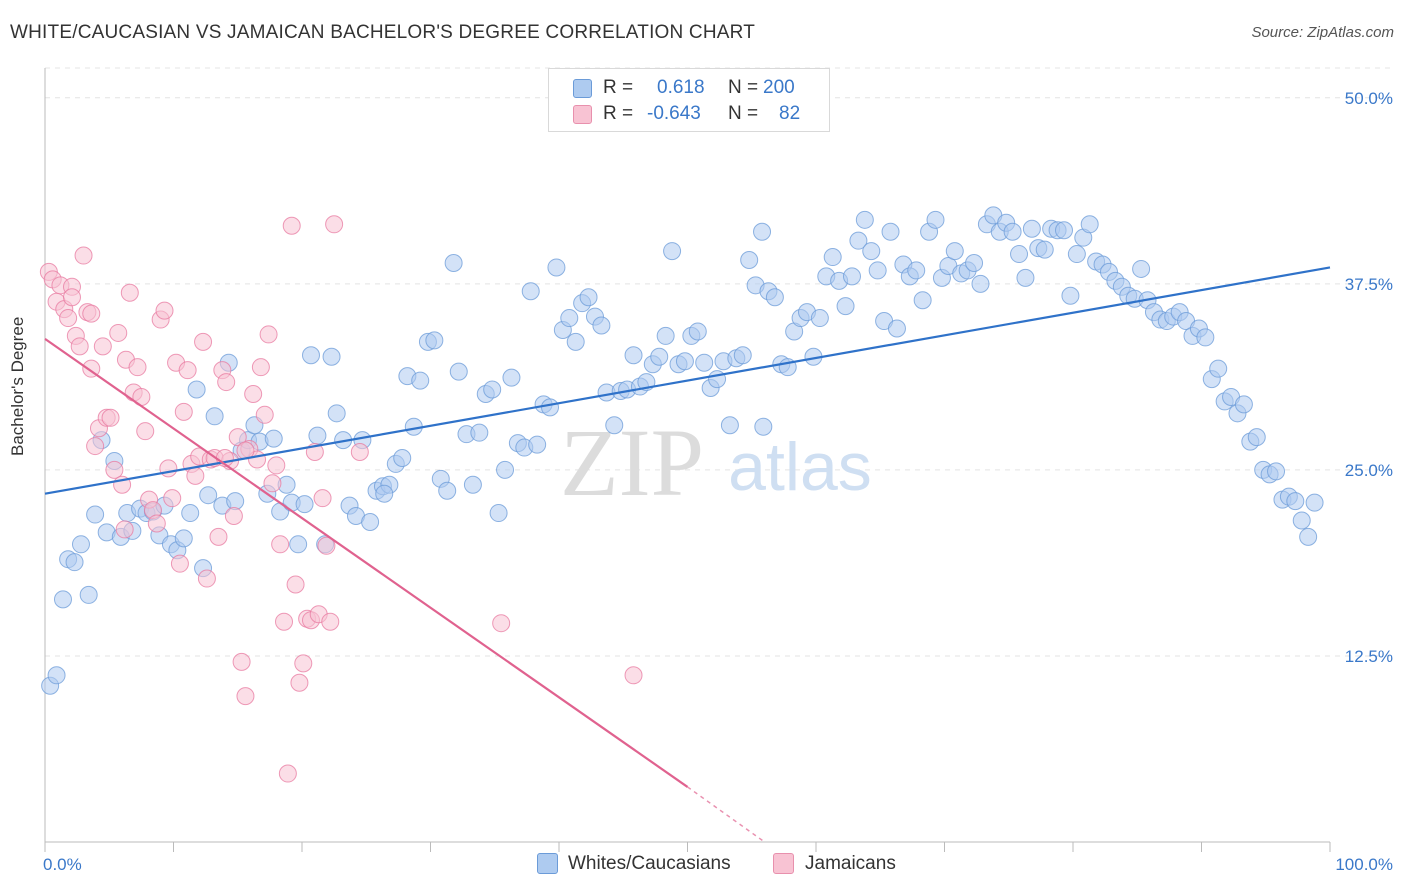  Describe the element at coordinates (1369, 656) in the screenshot. I see `y-tick-label: 12.5%` at that location.